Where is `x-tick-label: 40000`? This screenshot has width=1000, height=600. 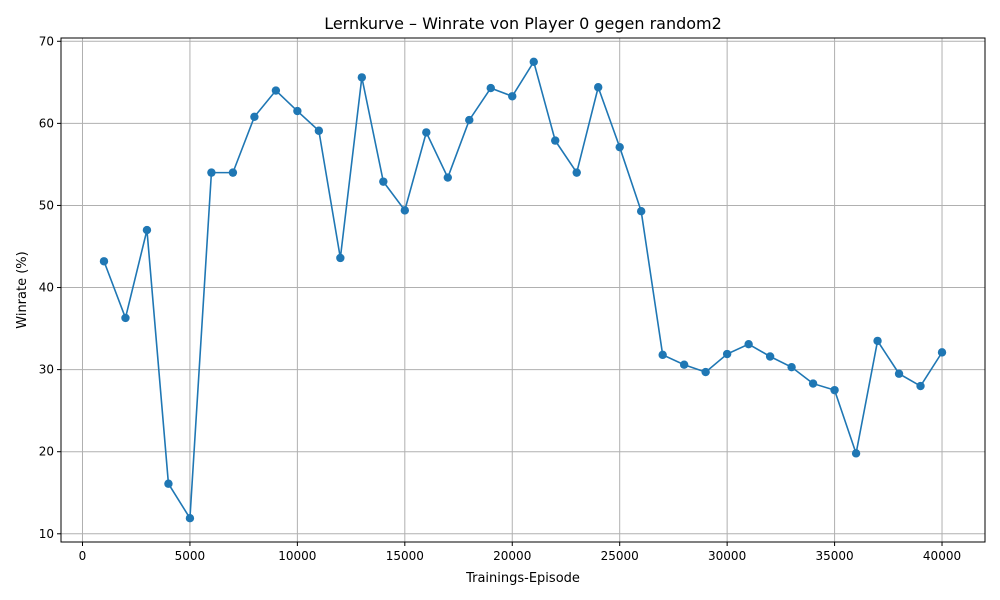
x-tick-label: 40000 is located at coordinates (942, 556).